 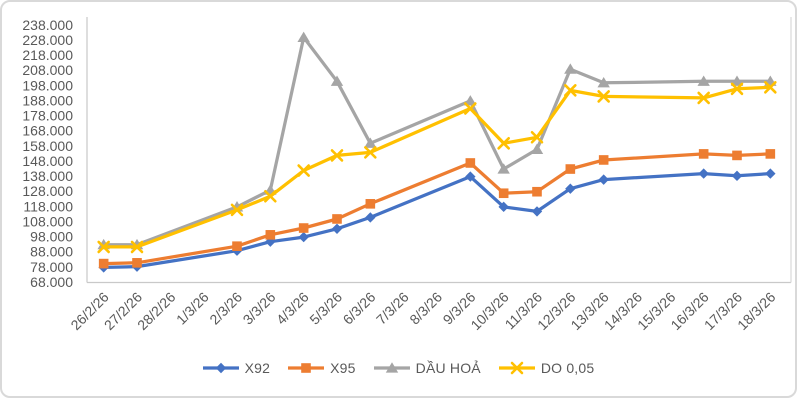 I want to click on x-axis-tick-label: 10/3/26, so click(x=489, y=311).